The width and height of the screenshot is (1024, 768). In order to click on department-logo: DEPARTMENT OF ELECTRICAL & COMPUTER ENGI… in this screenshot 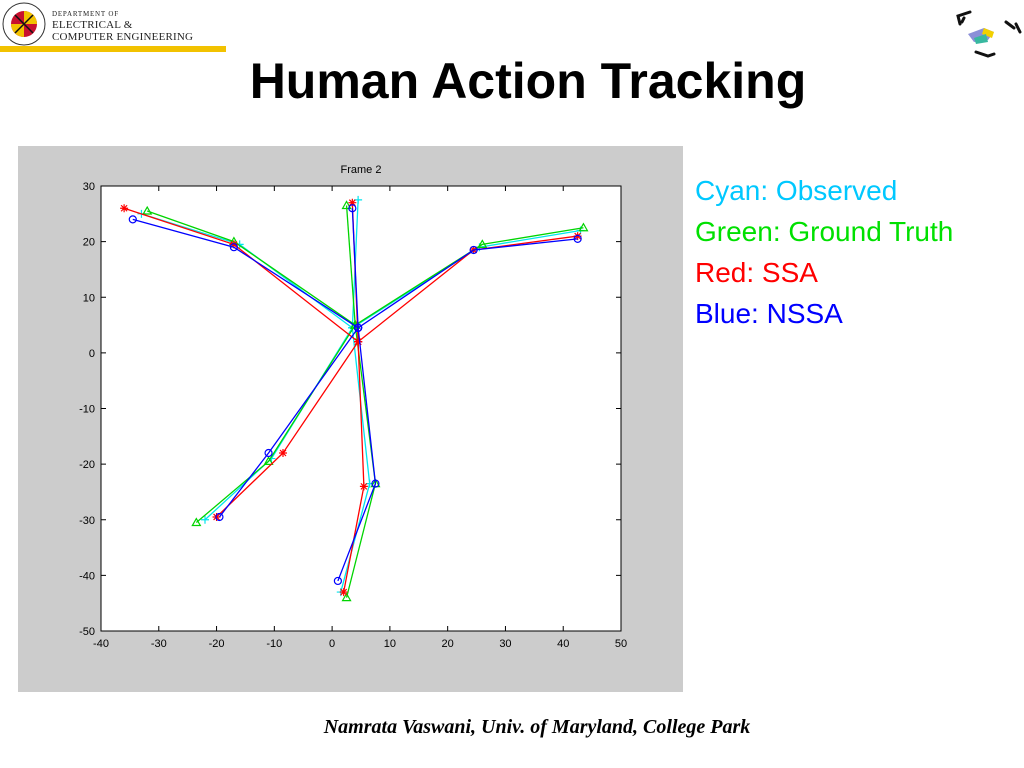, I will do `click(113, 26)`.